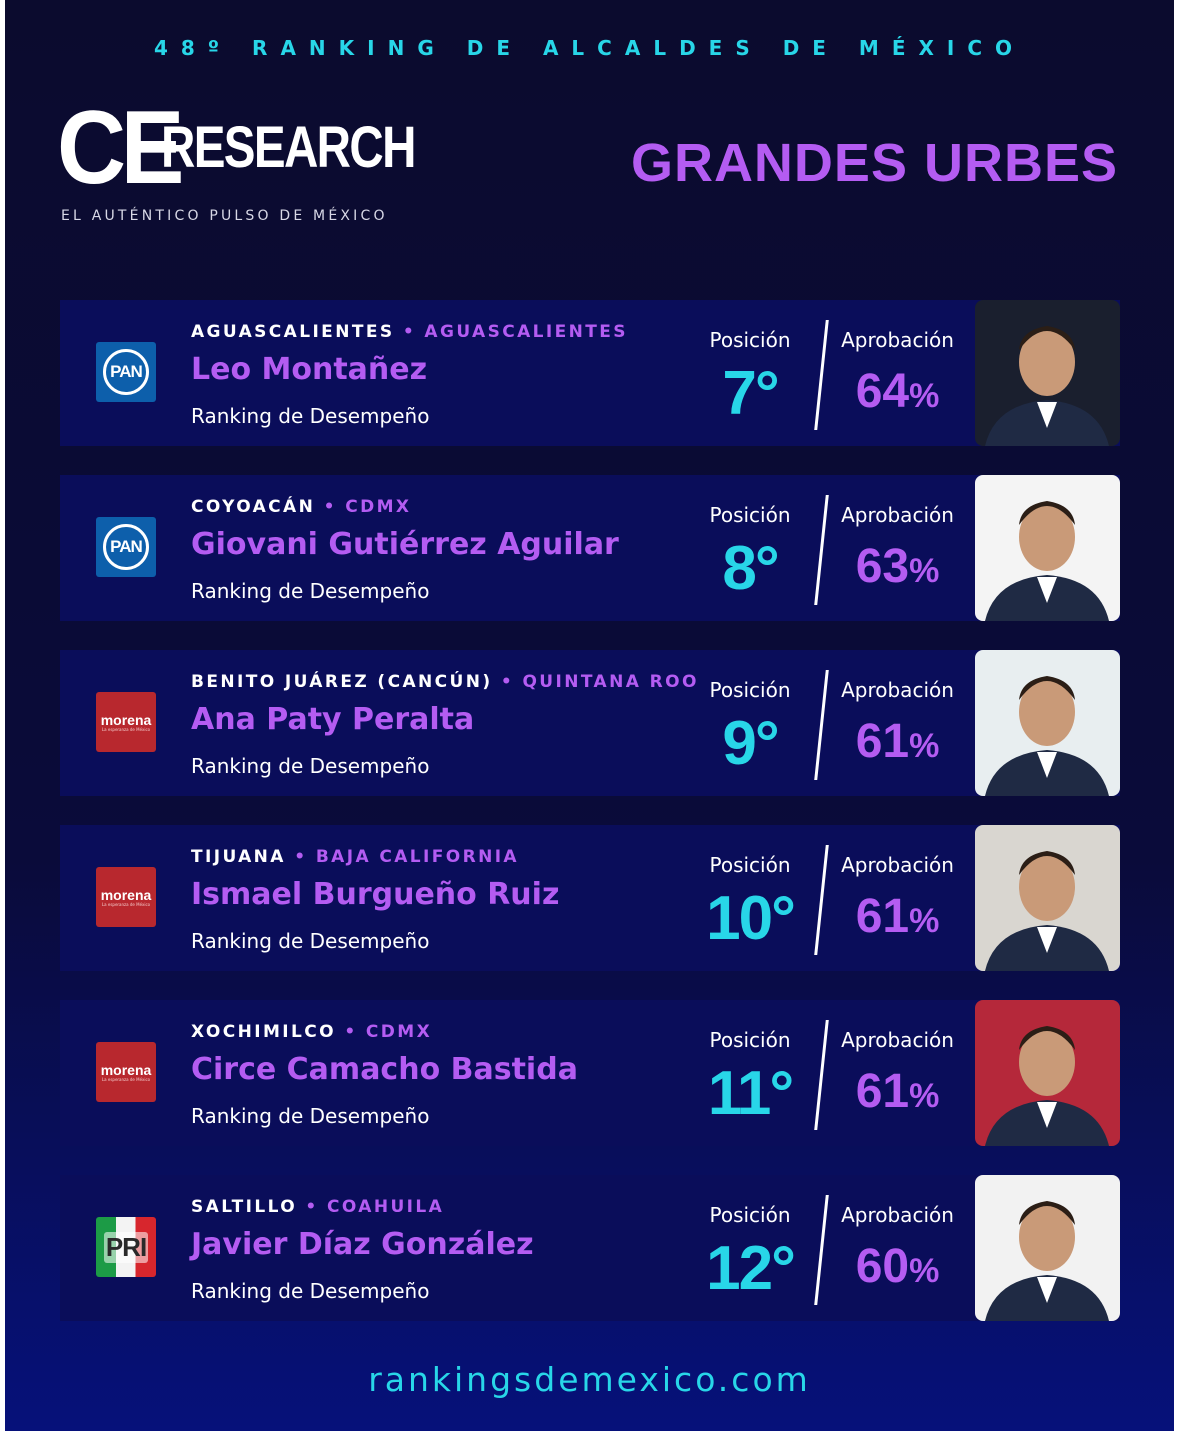 This screenshot has width=1179, height=1431. Describe the element at coordinates (882, 391) in the screenshot. I see `approval-number: 64` at that location.